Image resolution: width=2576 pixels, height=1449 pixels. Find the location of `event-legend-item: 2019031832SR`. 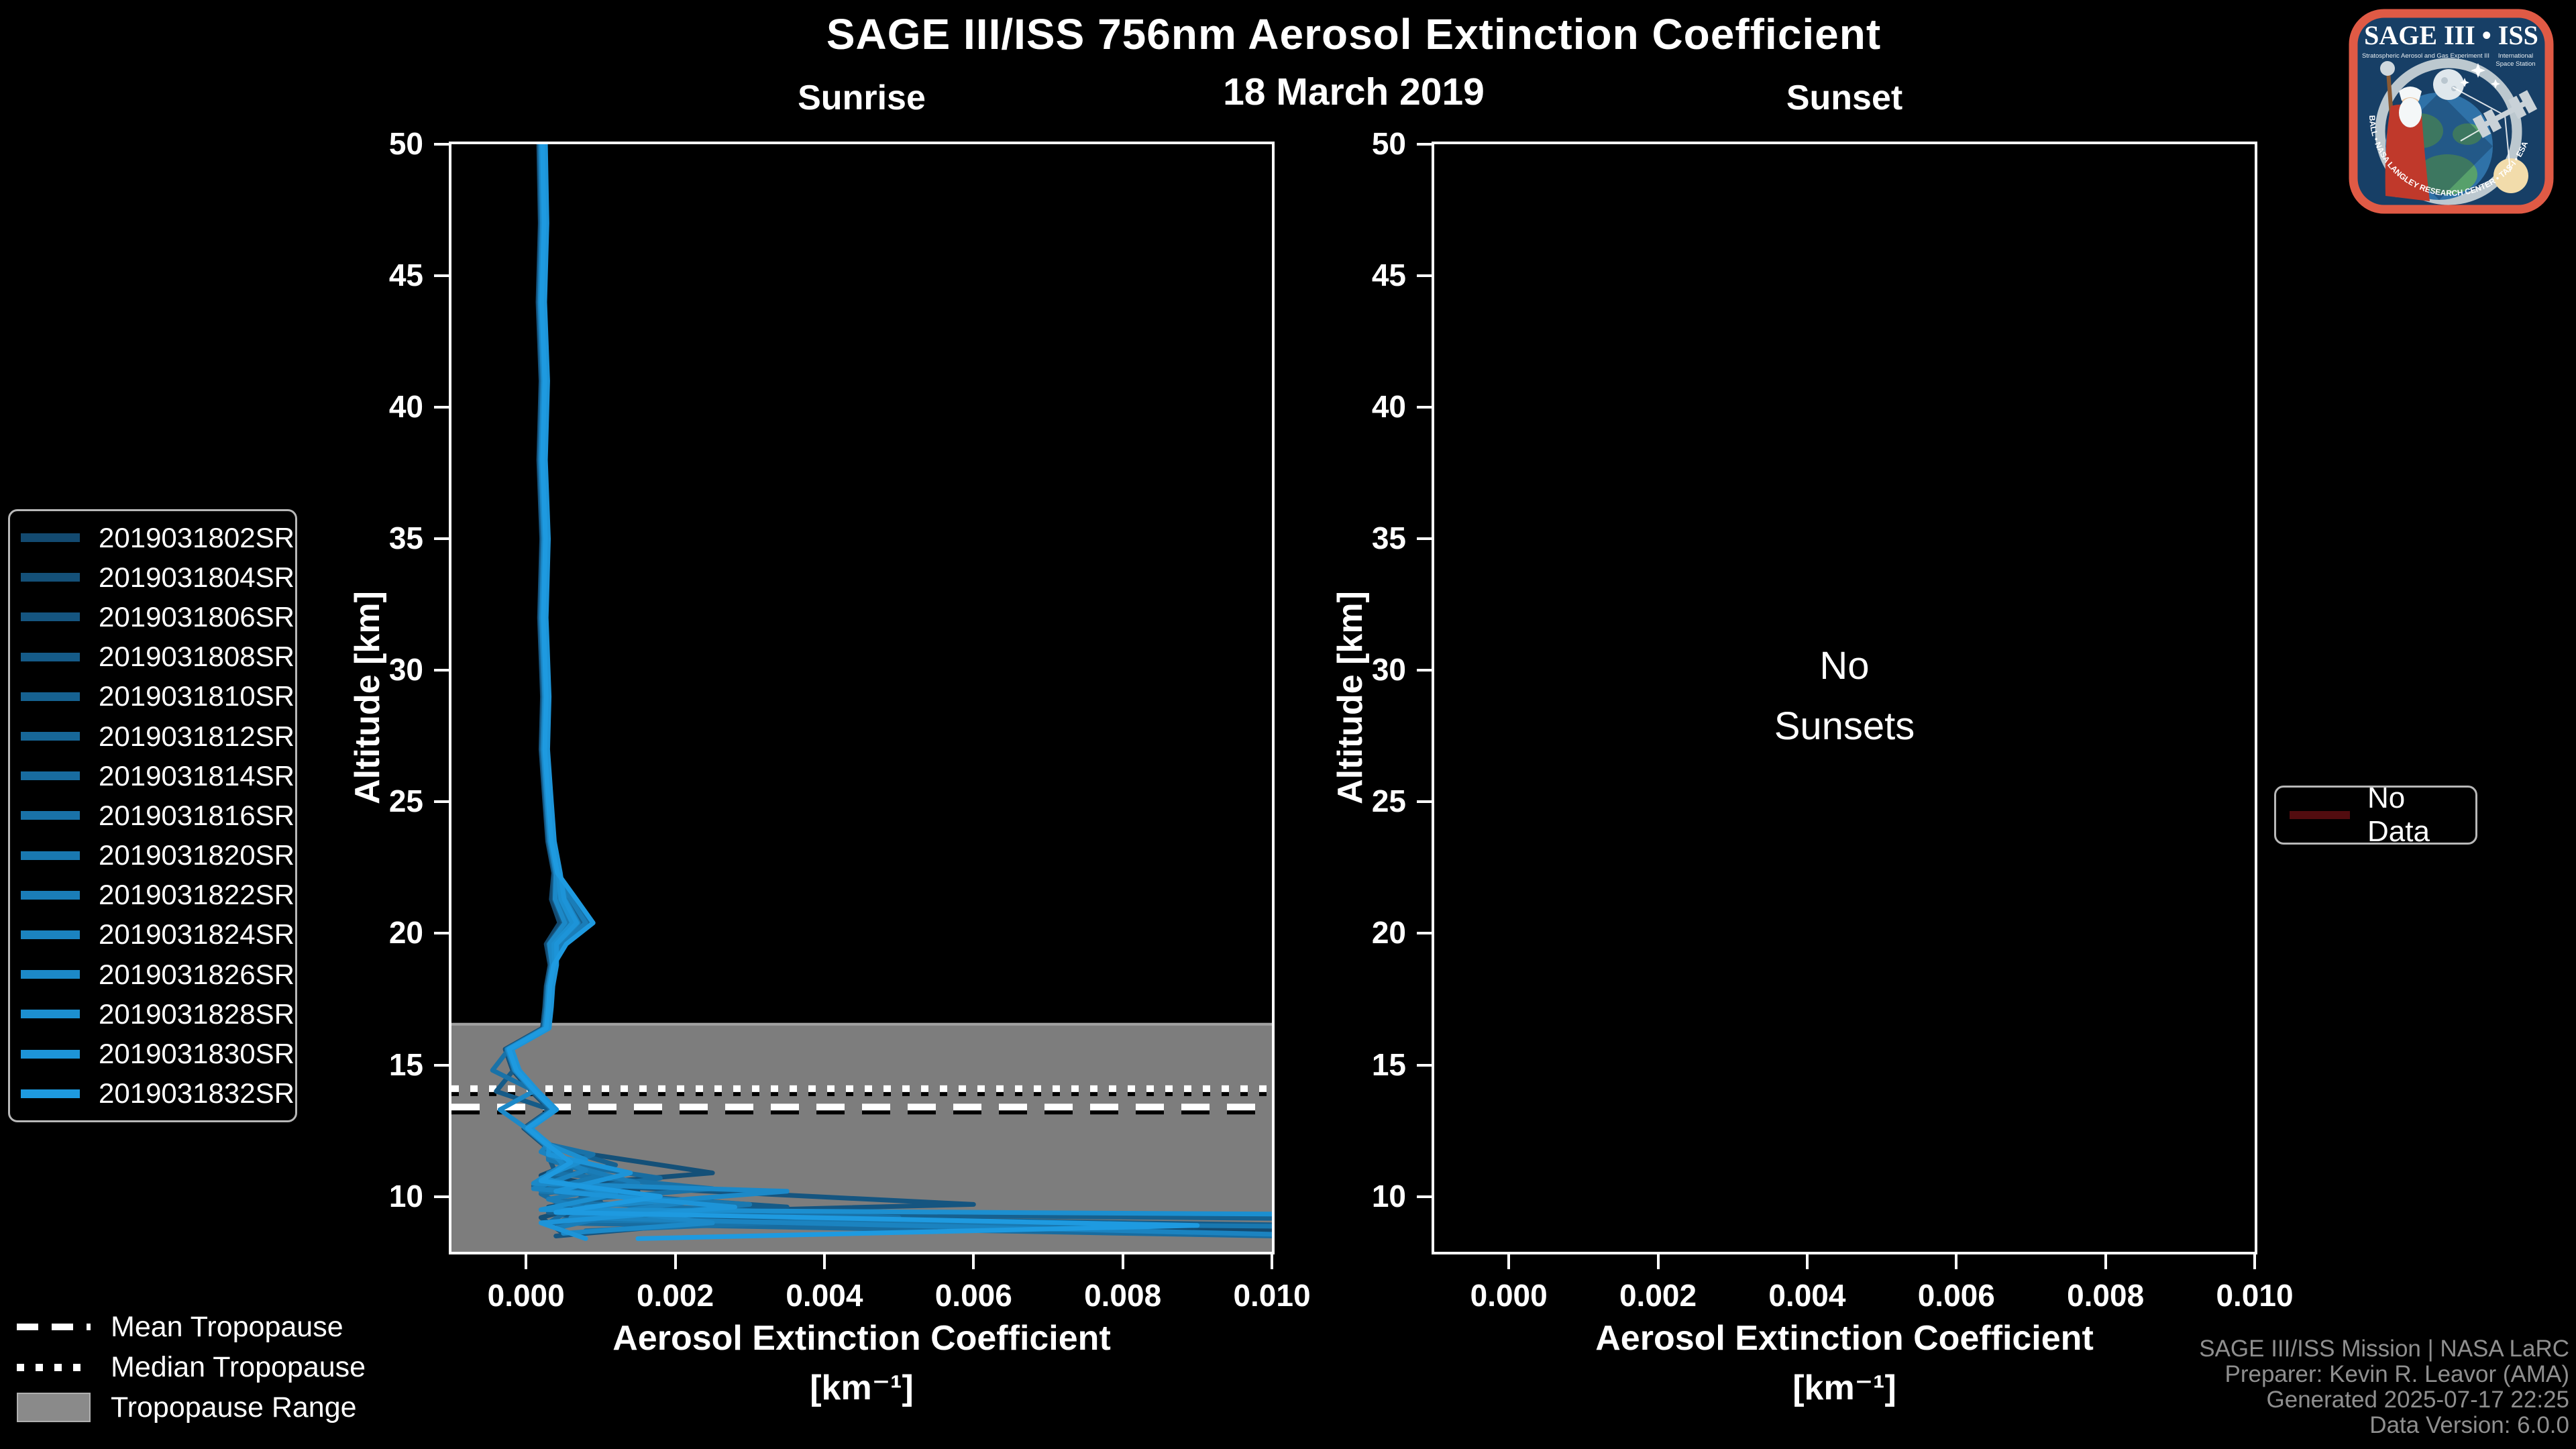

event-legend-item: 2019031832SR is located at coordinates (152, 1093).